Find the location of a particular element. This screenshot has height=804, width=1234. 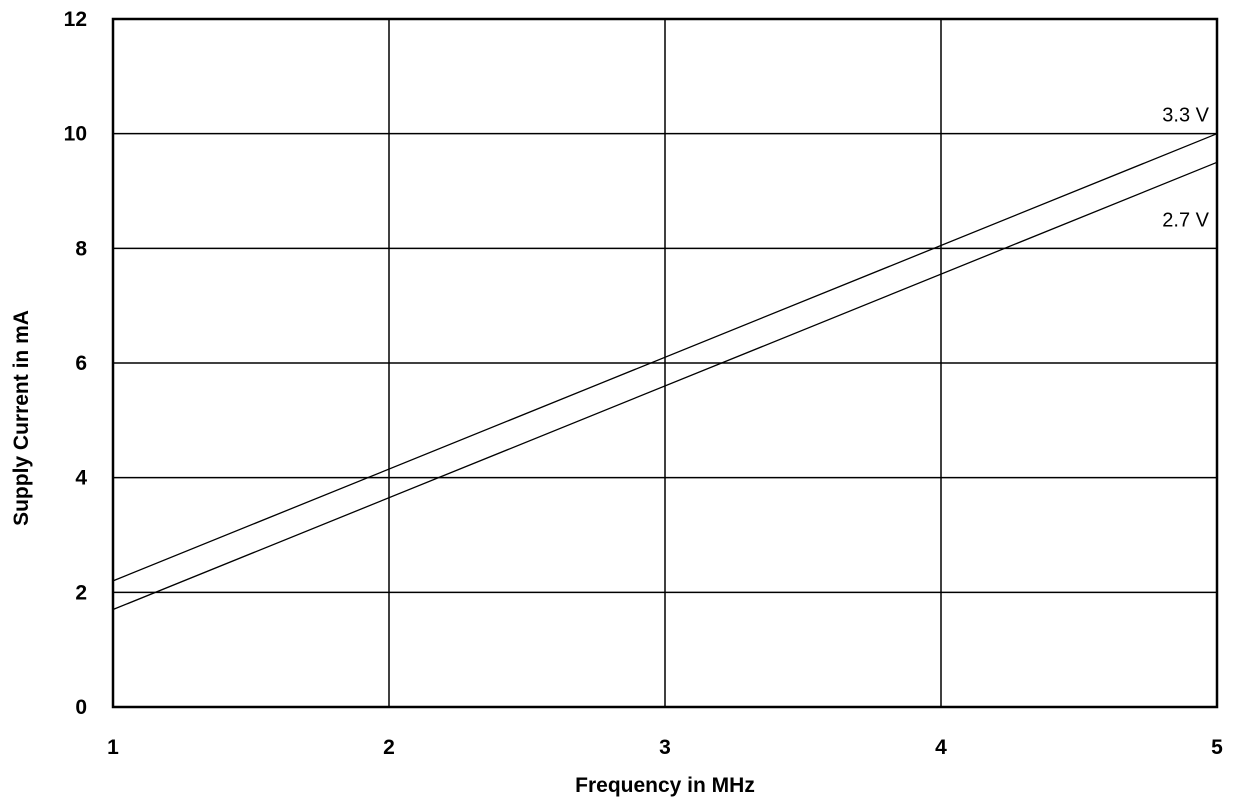

y-axis-title: Supply Current in mA is located at coordinates (21, 418).